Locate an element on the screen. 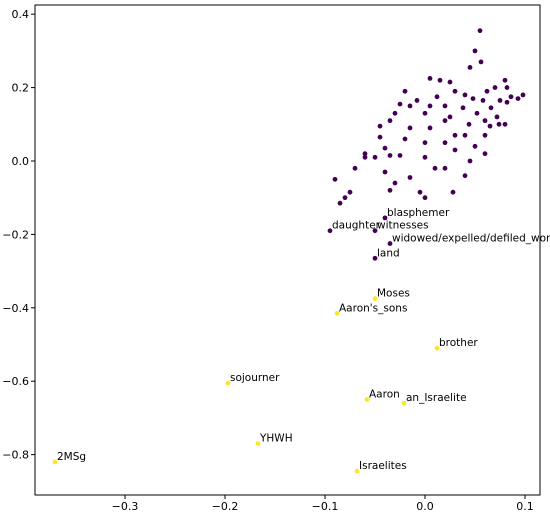 This screenshot has height=514, width=550. y-tick-label: −0.8 is located at coordinates (15, 455).